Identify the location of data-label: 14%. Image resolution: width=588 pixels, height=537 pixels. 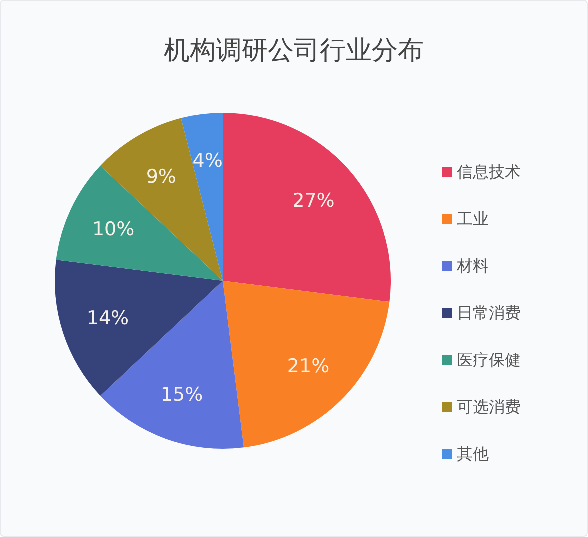
(108, 318).